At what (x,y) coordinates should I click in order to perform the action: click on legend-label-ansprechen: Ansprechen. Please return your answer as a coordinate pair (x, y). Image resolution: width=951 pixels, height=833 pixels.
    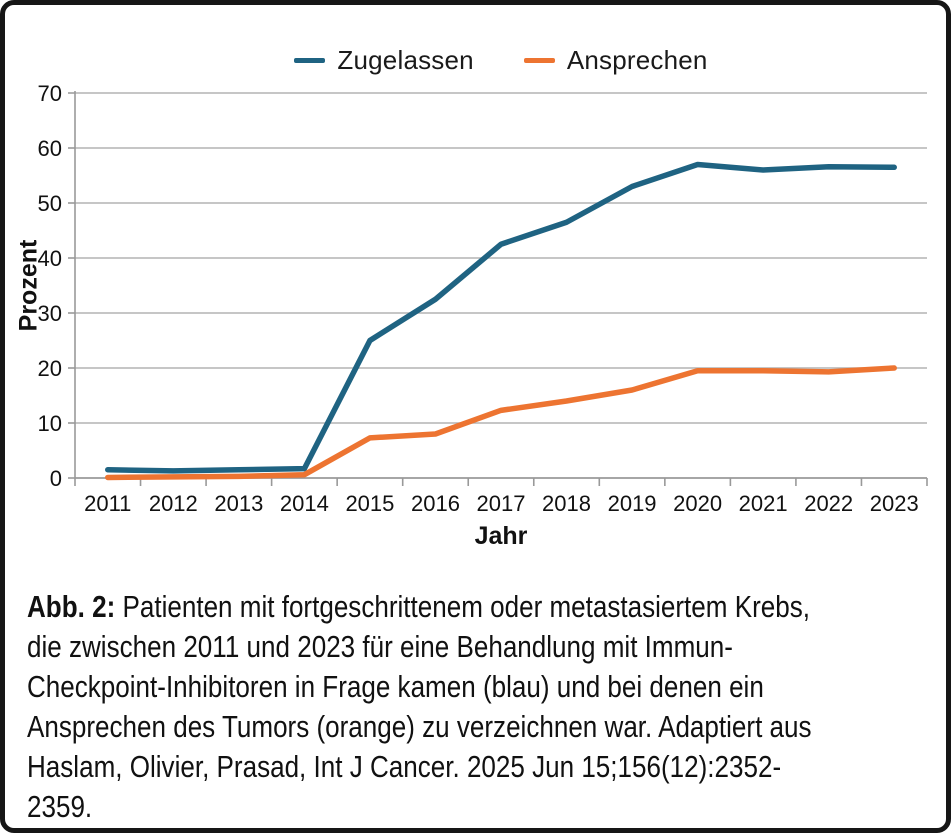
    Looking at the image, I should click on (637, 60).